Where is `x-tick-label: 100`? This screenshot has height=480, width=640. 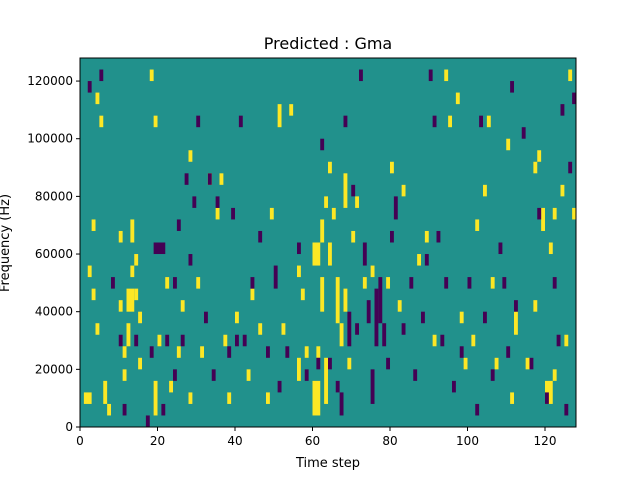
x-tick-label: 100 is located at coordinates (467, 441).